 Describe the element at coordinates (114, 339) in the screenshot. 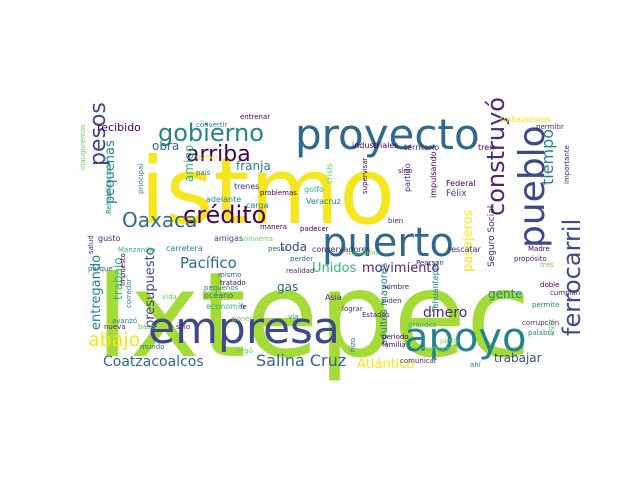

I see `cloud-word: abajo` at that location.